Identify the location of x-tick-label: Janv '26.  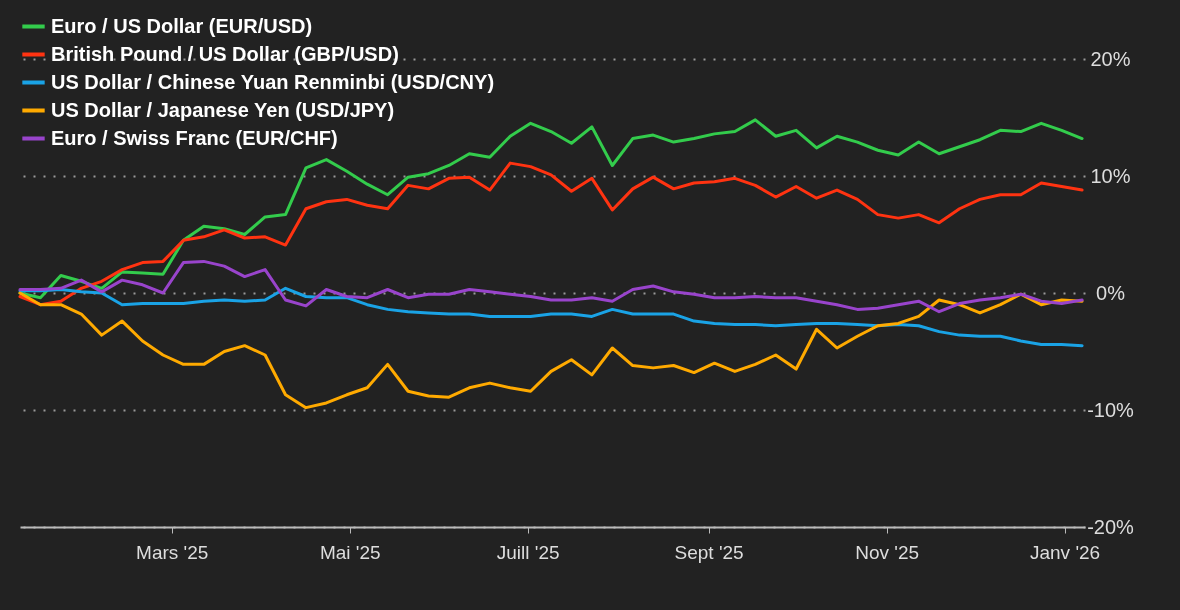
(1065, 552).